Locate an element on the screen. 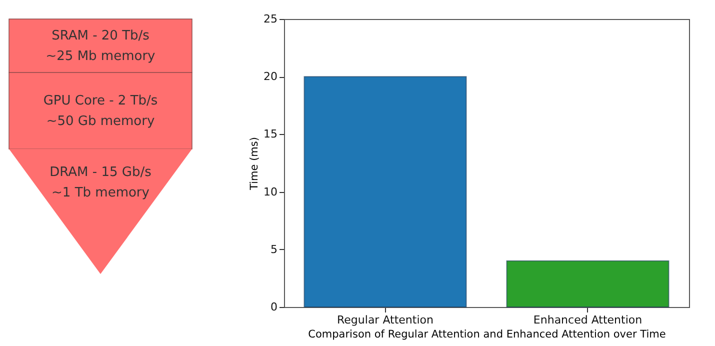  text: ~25 Mb memory is located at coordinates (101, 56).